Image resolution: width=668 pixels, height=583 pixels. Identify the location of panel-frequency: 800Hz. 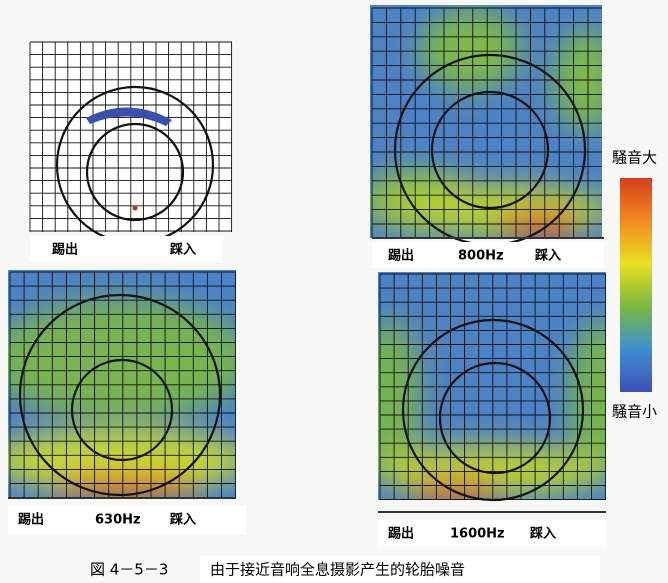
(481, 256).